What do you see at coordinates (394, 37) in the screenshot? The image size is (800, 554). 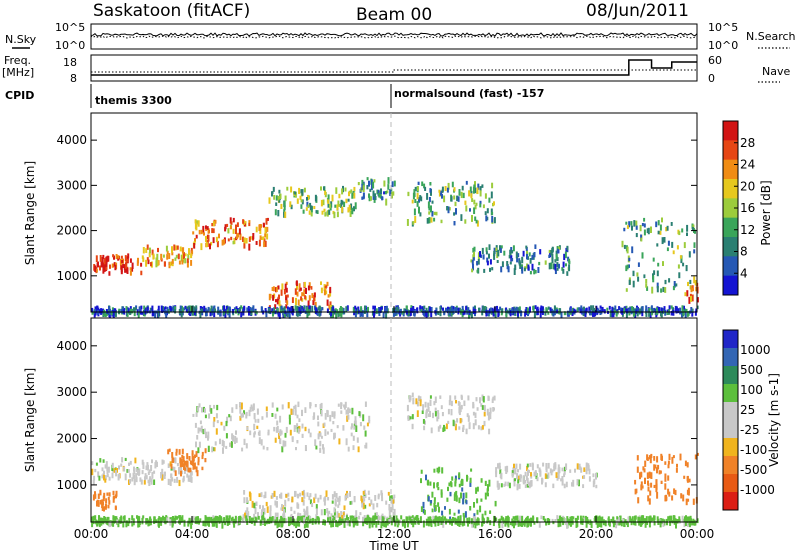 I see `nsearch-line` at bounding box center [394, 37].